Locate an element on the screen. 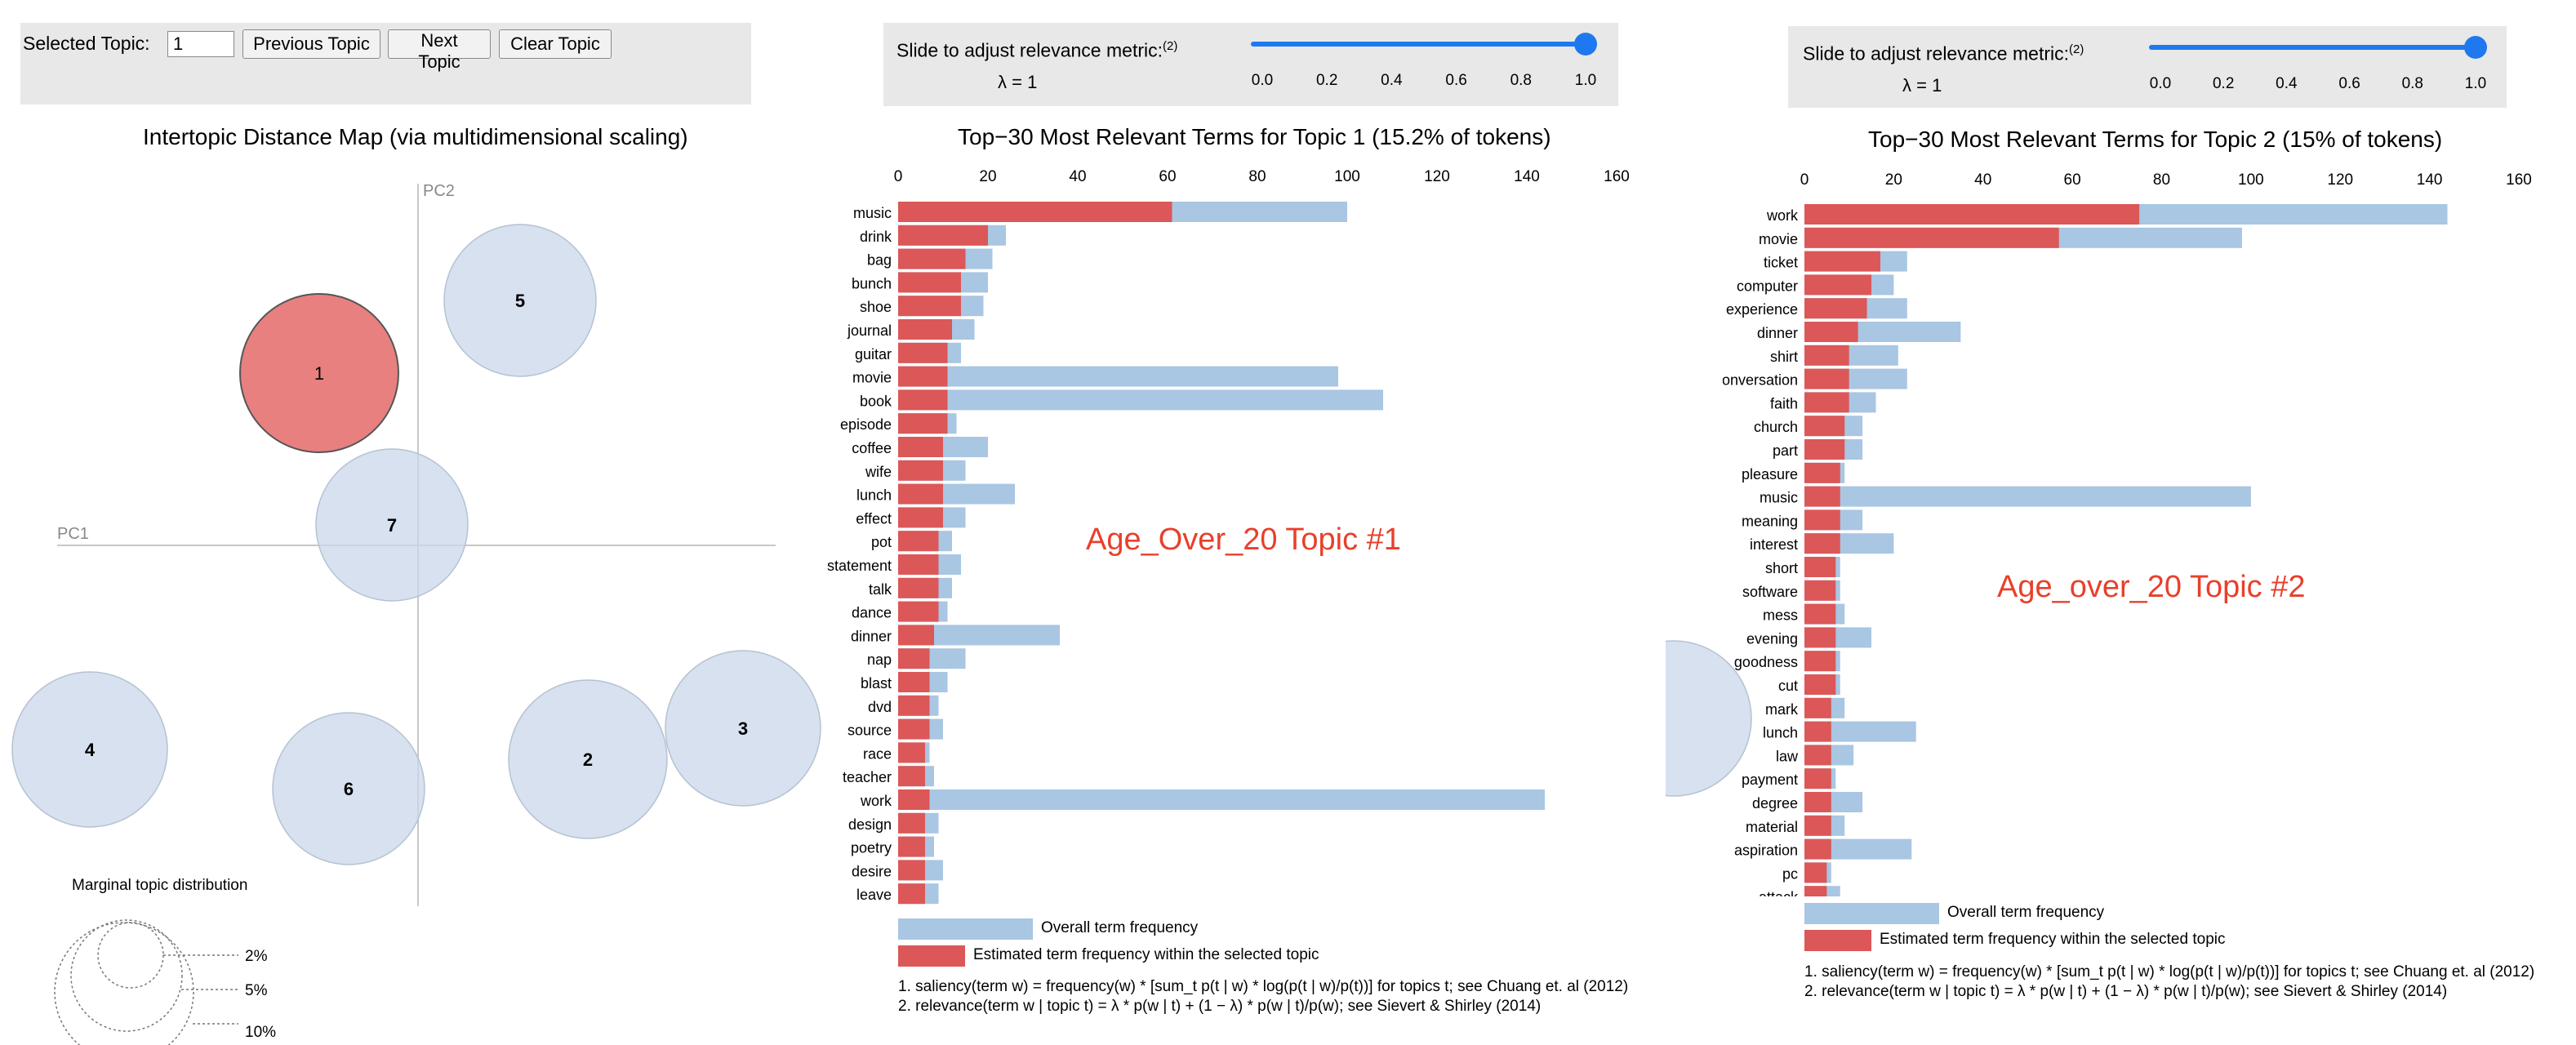 The height and width of the screenshot is (1045, 2576). term-label: cut is located at coordinates (1788, 686).